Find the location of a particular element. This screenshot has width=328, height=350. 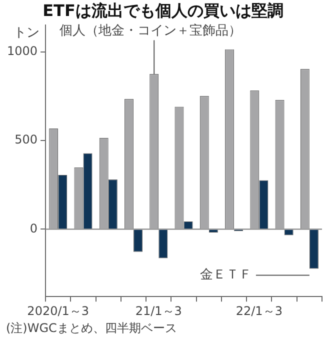

text: (注)WGCまとめ、四半期ベース is located at coordinates (91, 328).